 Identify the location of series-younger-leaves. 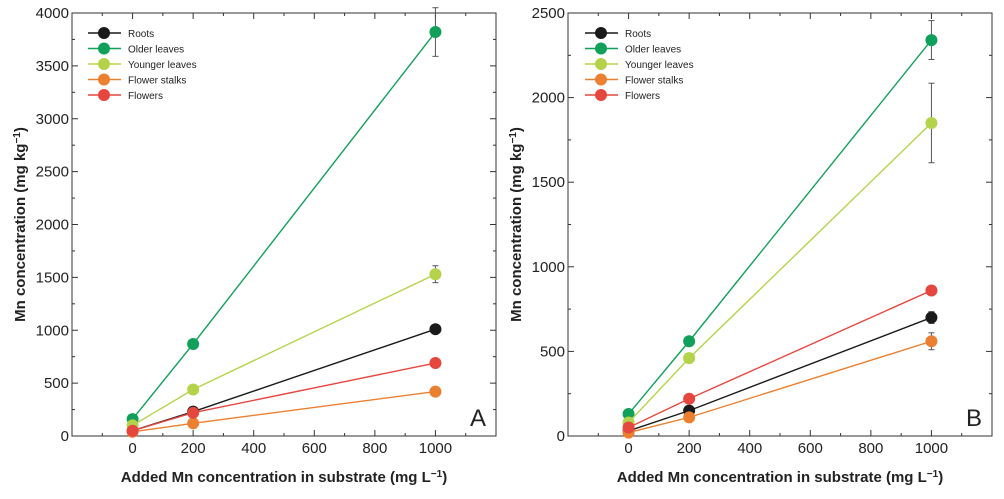
(284, 348).